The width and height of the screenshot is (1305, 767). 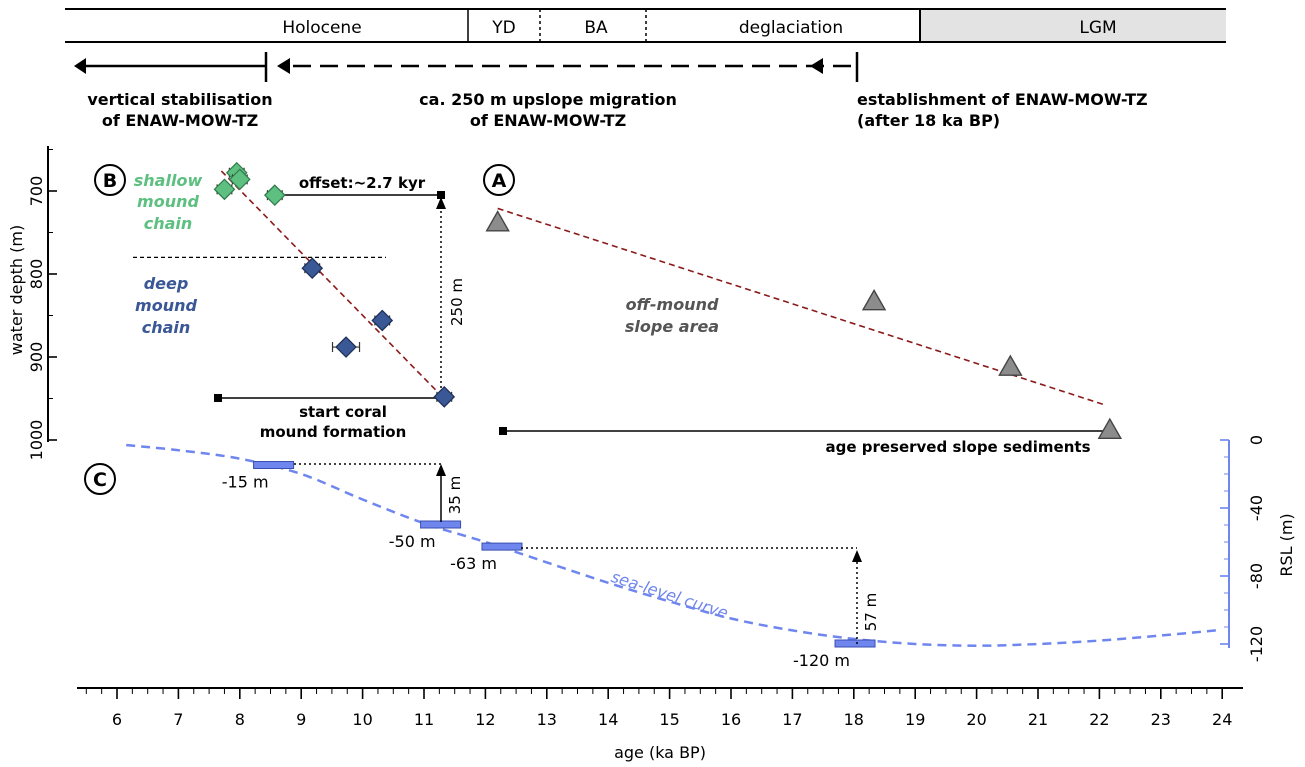 I want to click on sea-level-marker-label: -15 m, so click(x=245, y=482).